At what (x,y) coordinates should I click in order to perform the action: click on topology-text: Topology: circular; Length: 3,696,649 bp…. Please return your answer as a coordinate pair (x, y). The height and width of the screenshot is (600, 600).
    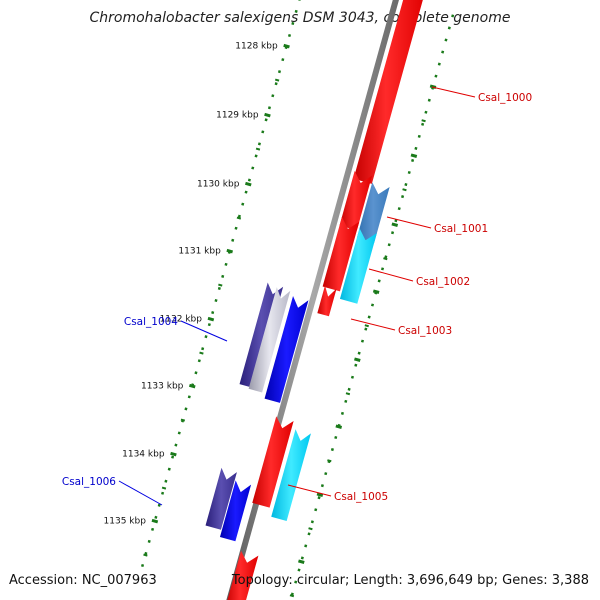
    Looking at the image, I should click on (410, 580).